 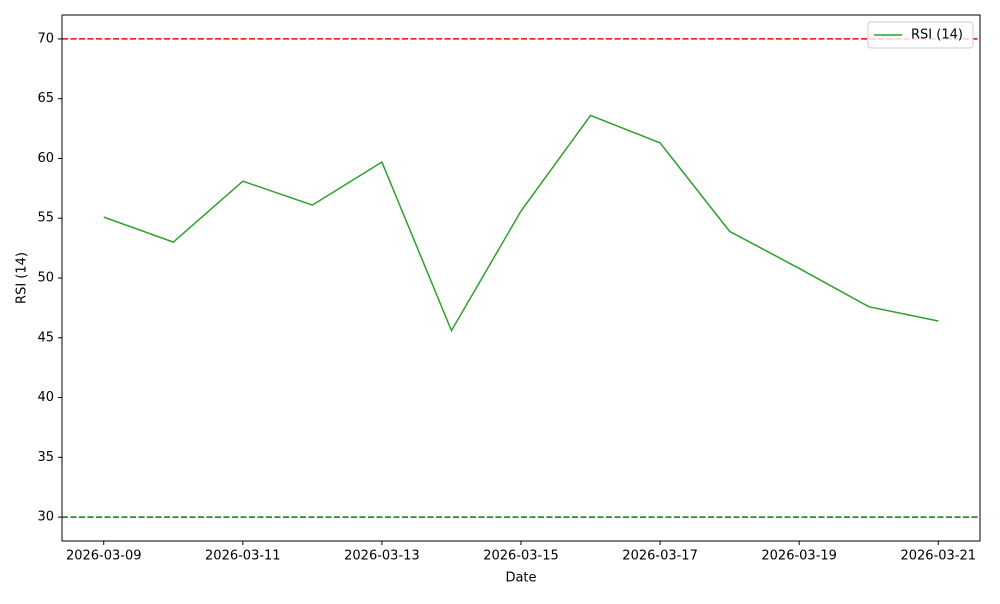 What do you see at coordinates (938, 556) in the screenshot?
I see `x-tick-label: 2026-03-21` at bounding box center [938, 556].